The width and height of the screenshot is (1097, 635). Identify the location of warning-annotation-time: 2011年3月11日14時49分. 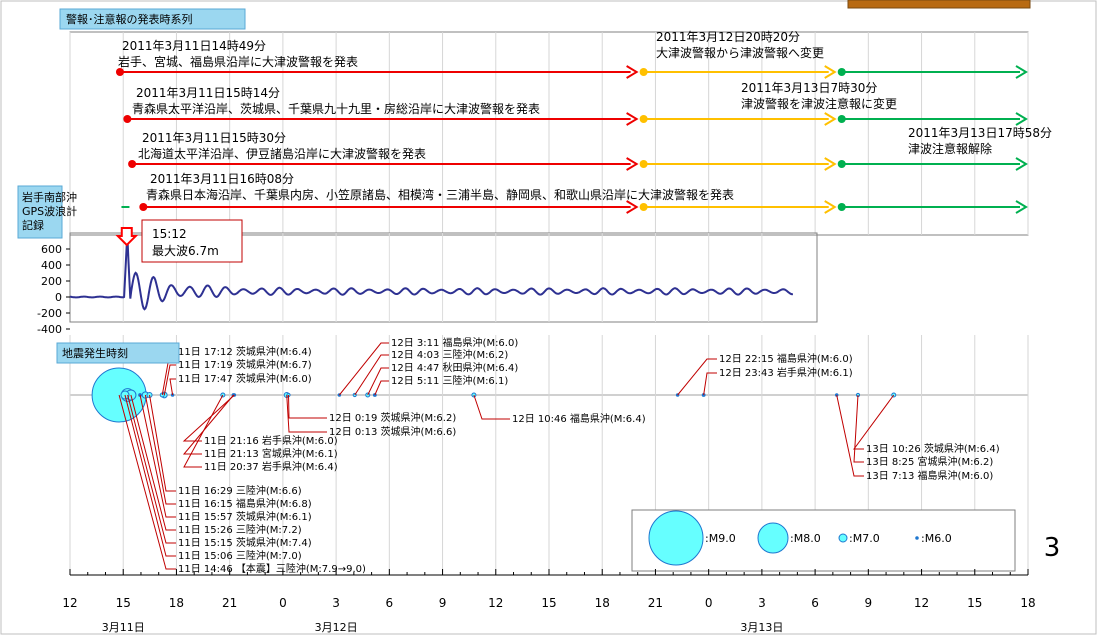
(194, 46).